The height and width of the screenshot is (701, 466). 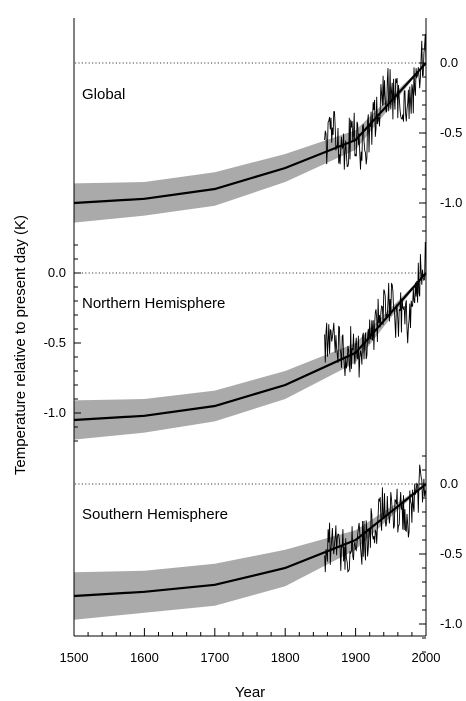 What do you see at coordinates (285, 657) in the screenshot?
I see `x-tick-label: 1800` at bounding box center [285, 657].